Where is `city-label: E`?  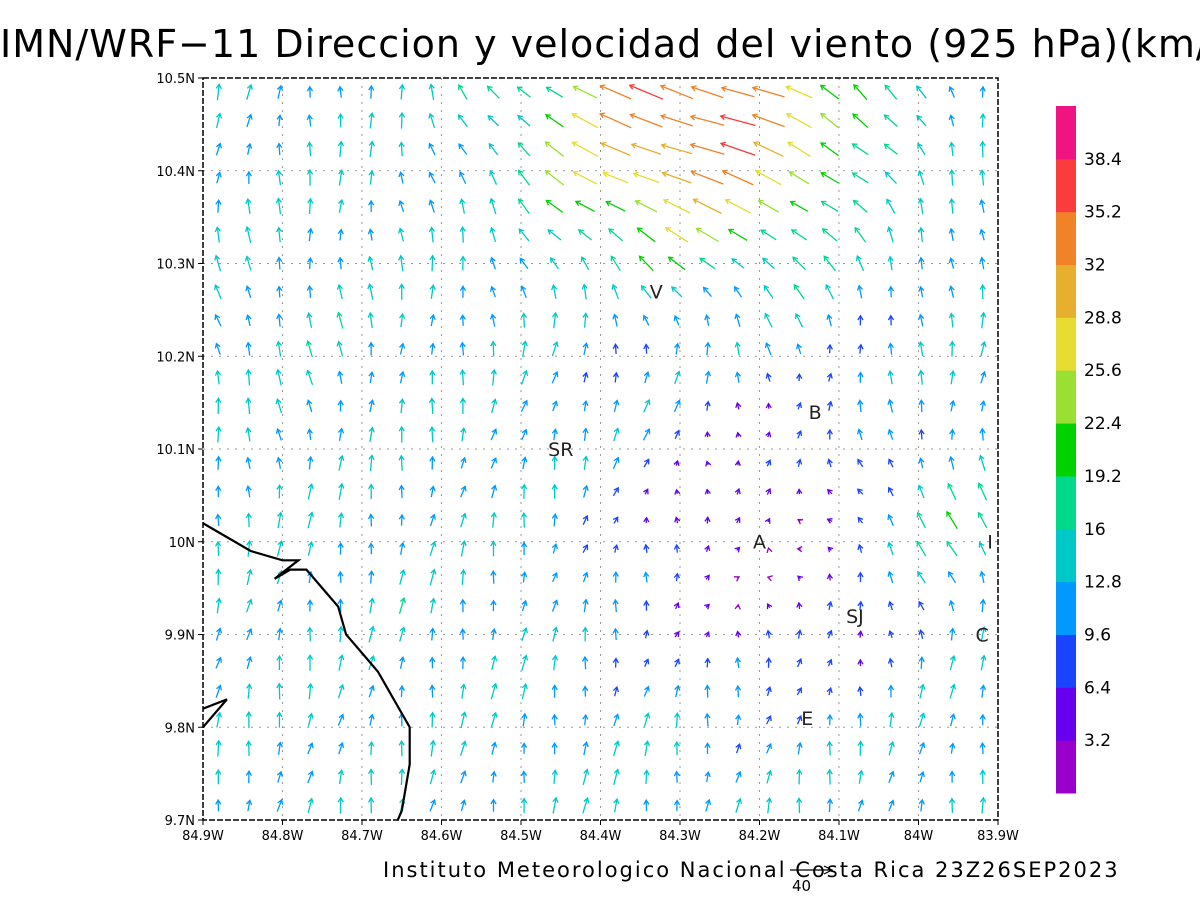 city-label: E is located at coordinates (807, 719).